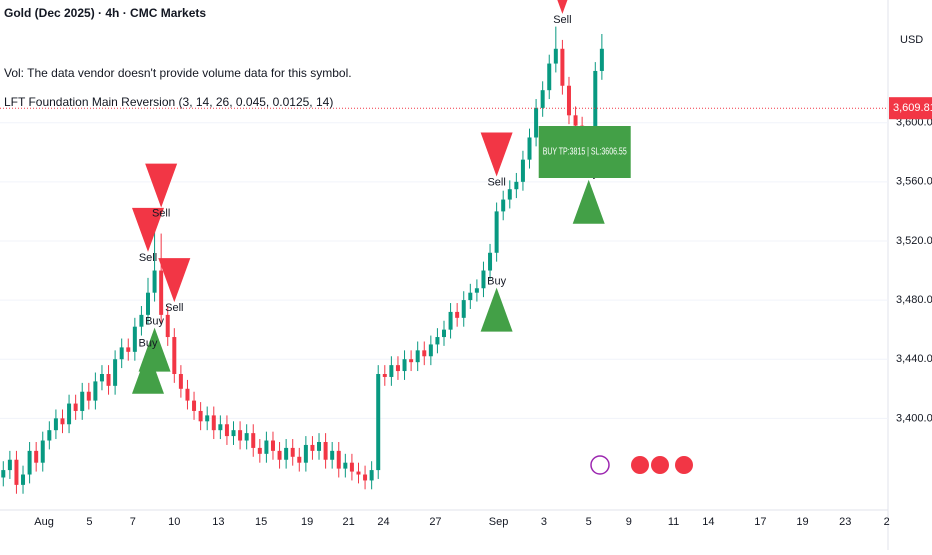 The image size is (932, 555). Describe the element at coordinates (105, 13) in the screenshot. I see `symbol-title: Gold (Dec 2025) · 4h · CMC Markets` at that location.